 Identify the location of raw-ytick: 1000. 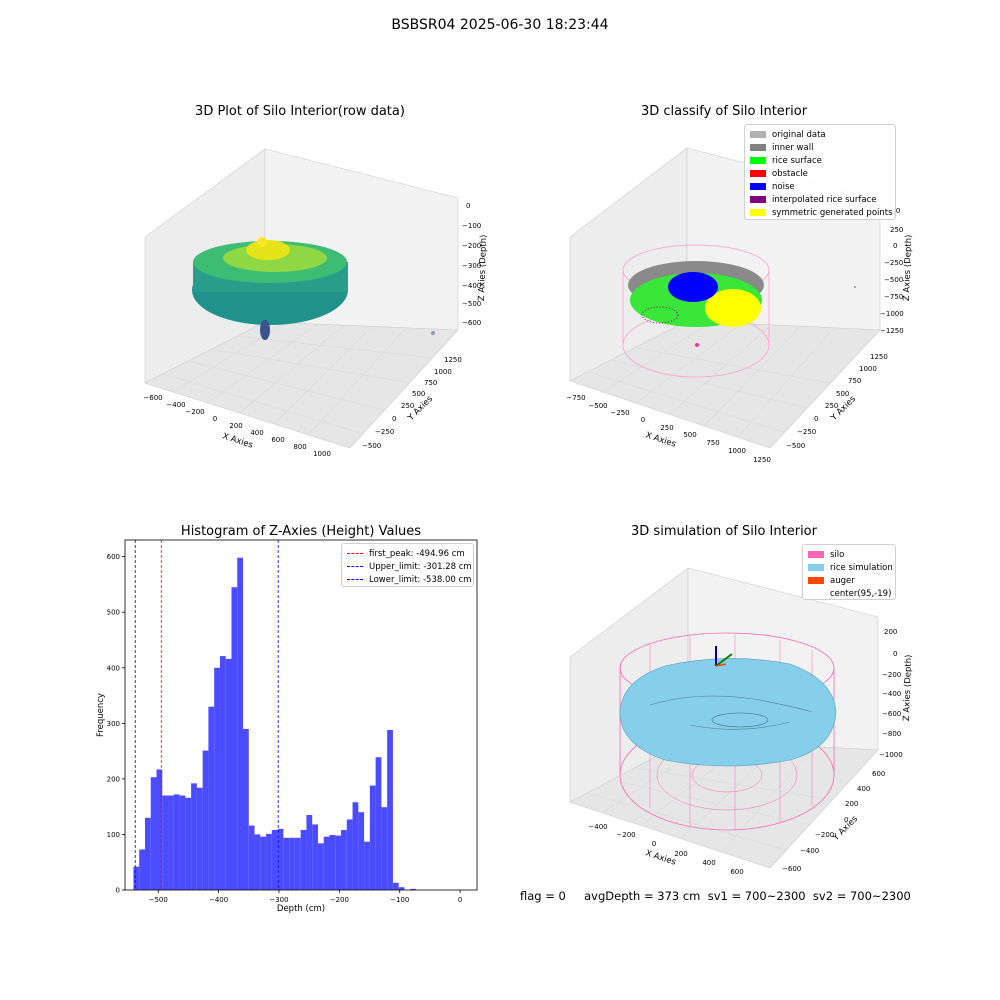
(443, 372).